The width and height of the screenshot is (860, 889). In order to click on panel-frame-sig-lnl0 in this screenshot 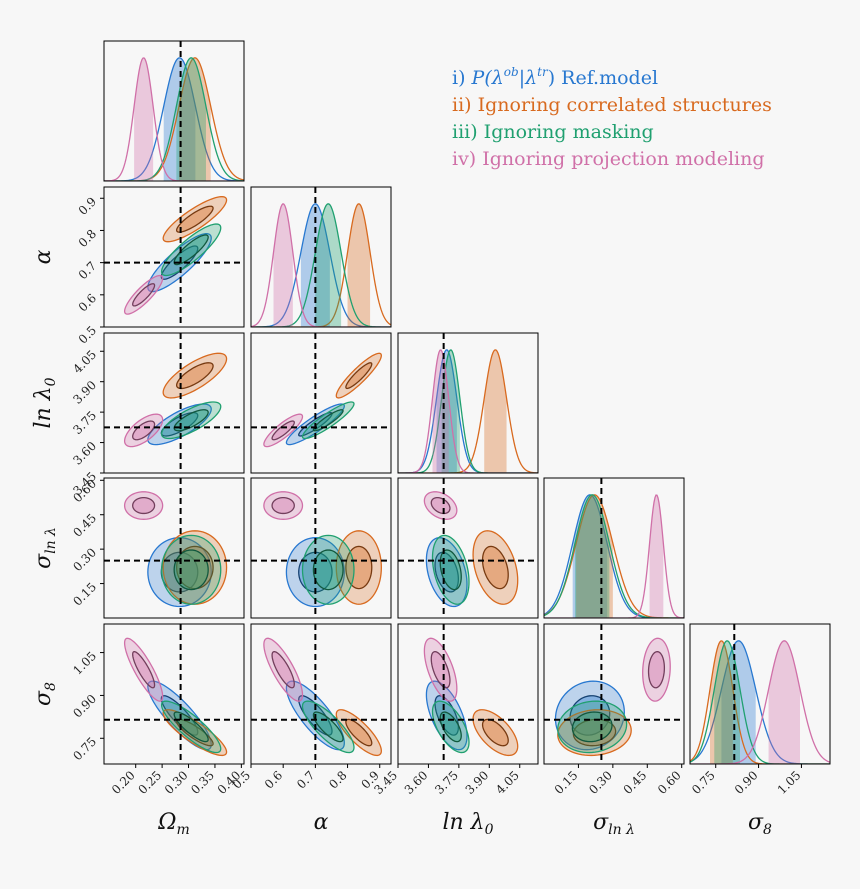, I will do `click(468, 548)`.